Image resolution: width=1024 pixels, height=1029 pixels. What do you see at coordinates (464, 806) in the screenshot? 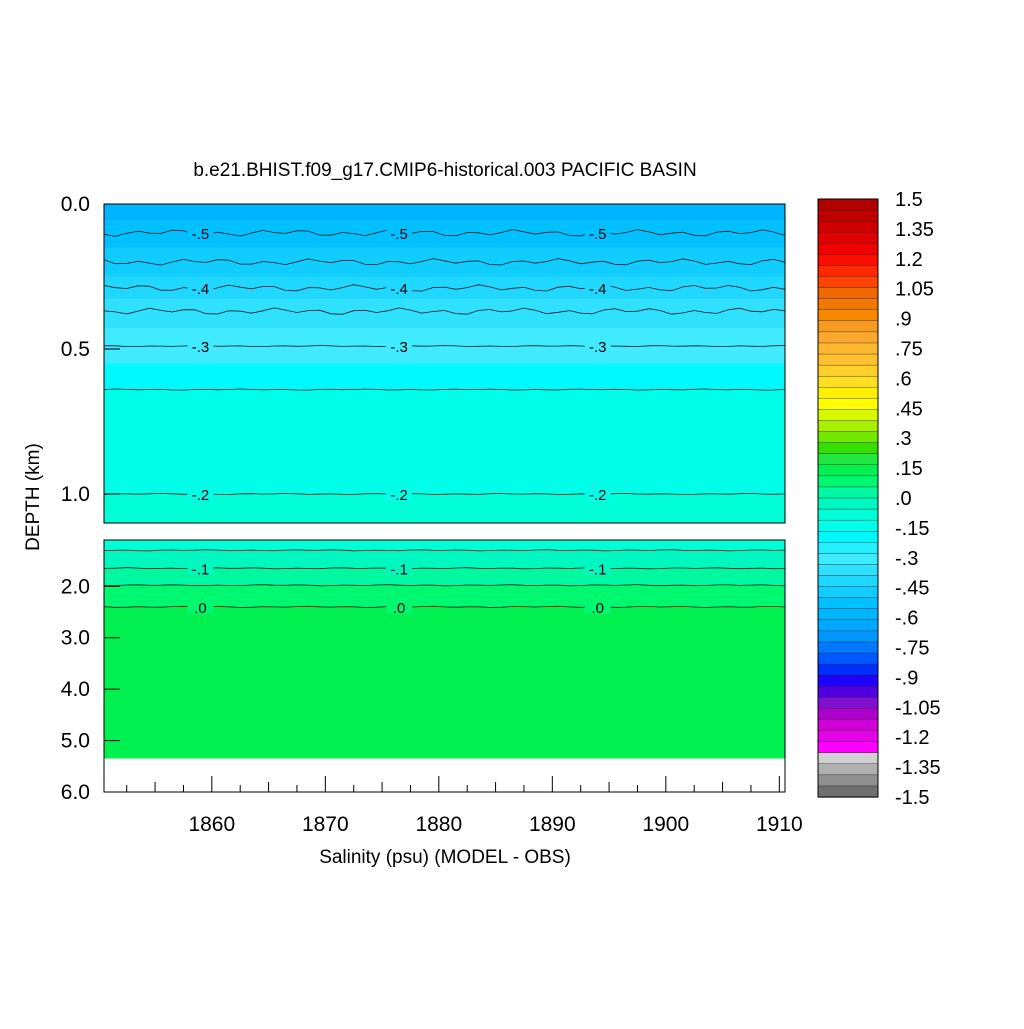
I see `x-axis: 1860 1870 1880 1890 1900 1910` at bounding box center [464, 806].